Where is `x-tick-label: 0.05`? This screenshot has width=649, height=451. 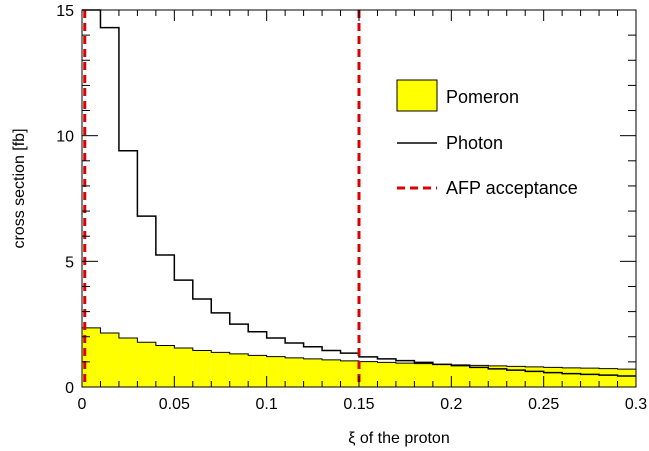
x-tick-label: 0.05 is located at coordinates (174, 404).